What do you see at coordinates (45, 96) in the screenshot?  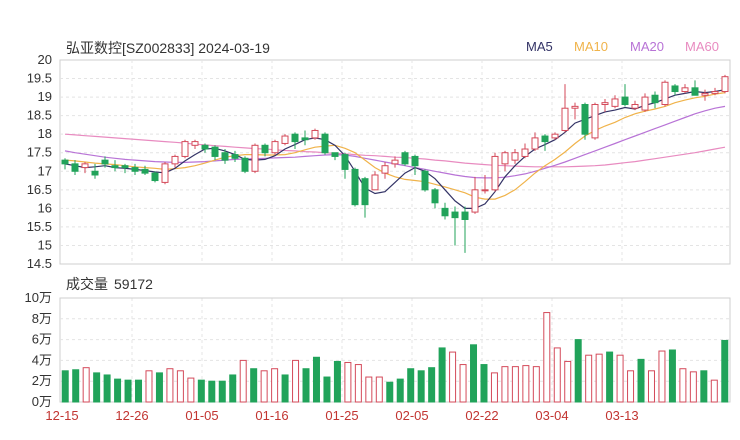 I see `price-tick-label: 19` at bounding box center [45, 96].